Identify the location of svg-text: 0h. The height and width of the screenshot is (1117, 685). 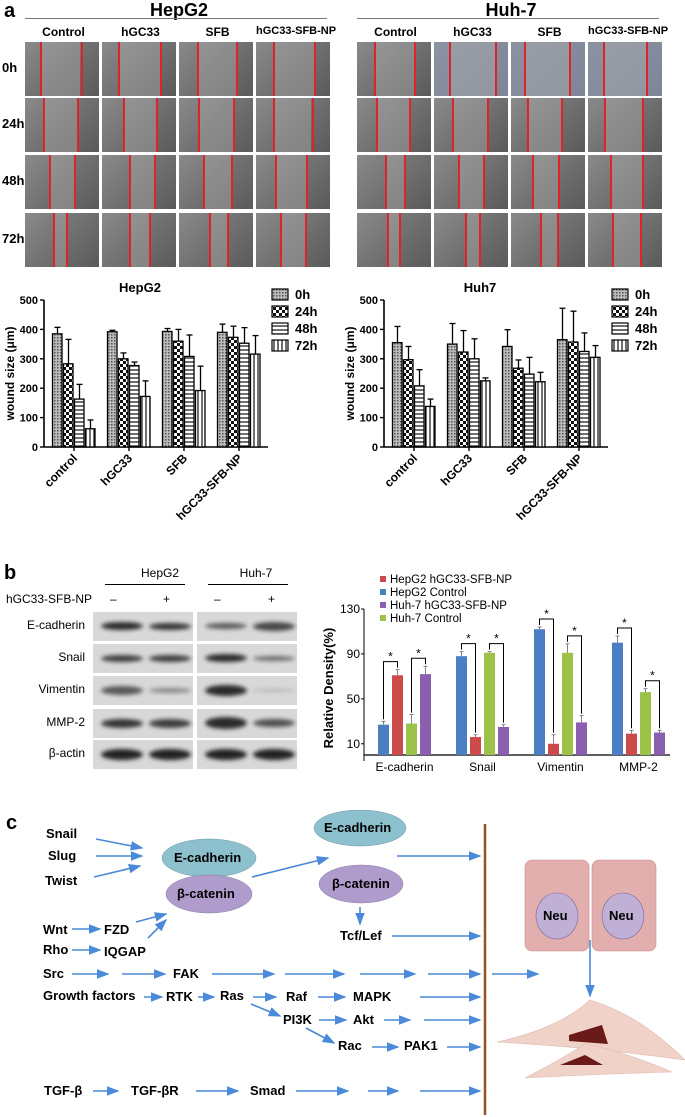
(302, 294).